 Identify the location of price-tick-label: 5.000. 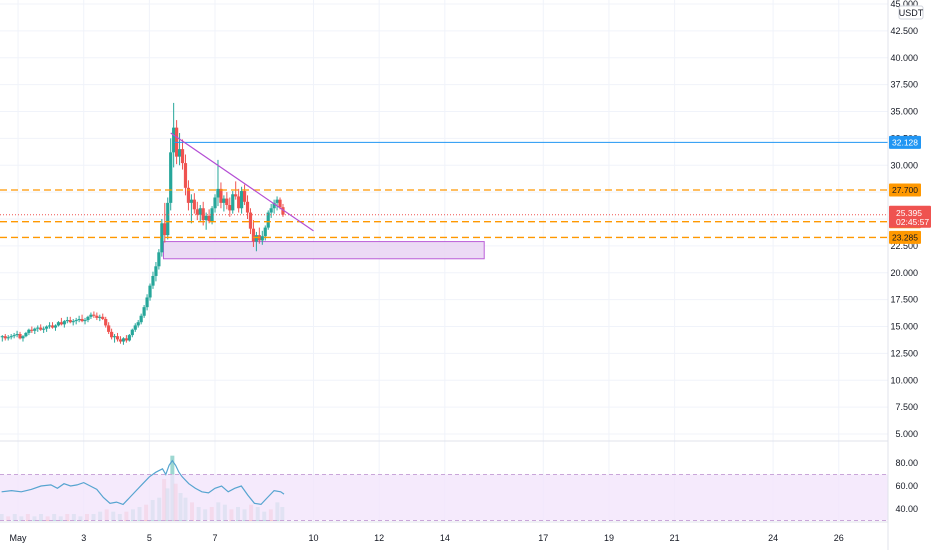
(906, 434).